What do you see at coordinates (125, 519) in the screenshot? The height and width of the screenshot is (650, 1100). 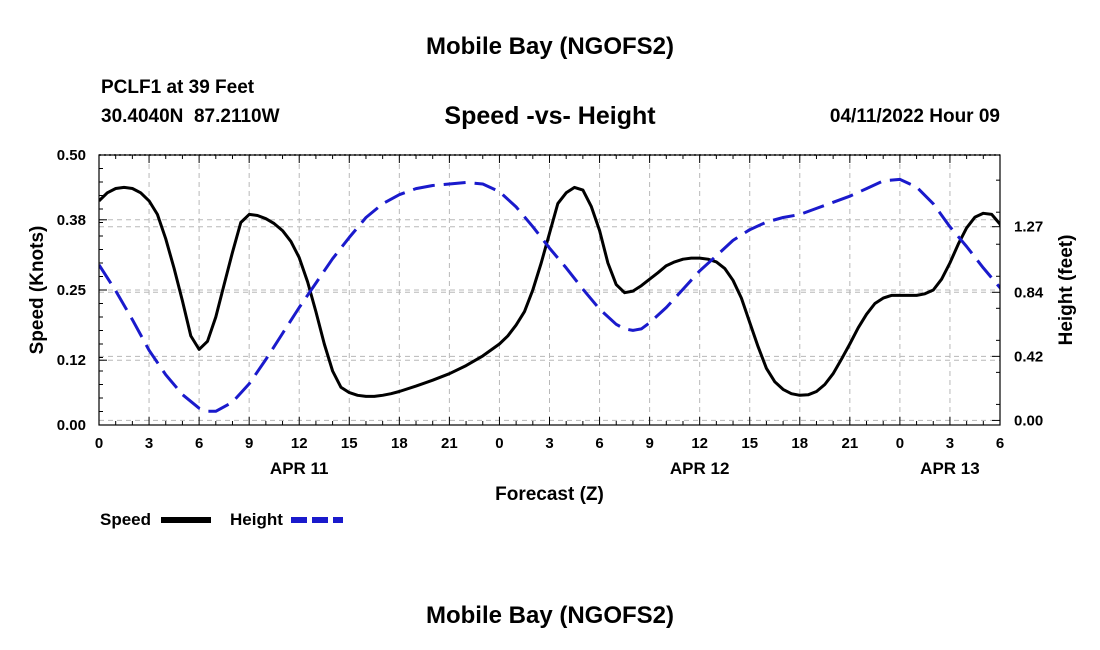 I see `legend-speed-label: Speed` at bounding box center [125, 519].